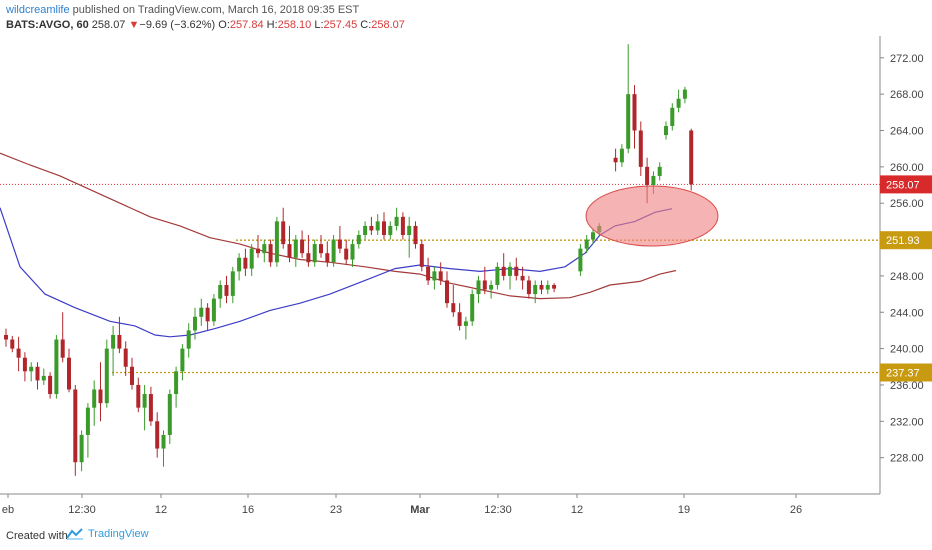 Image resolution: width=932 pixels, height=550 pixels. Describe the element at coordinates (47, 25) in the screenshot. I see `symbol-label: BATS:AVGO, 60` at that location.